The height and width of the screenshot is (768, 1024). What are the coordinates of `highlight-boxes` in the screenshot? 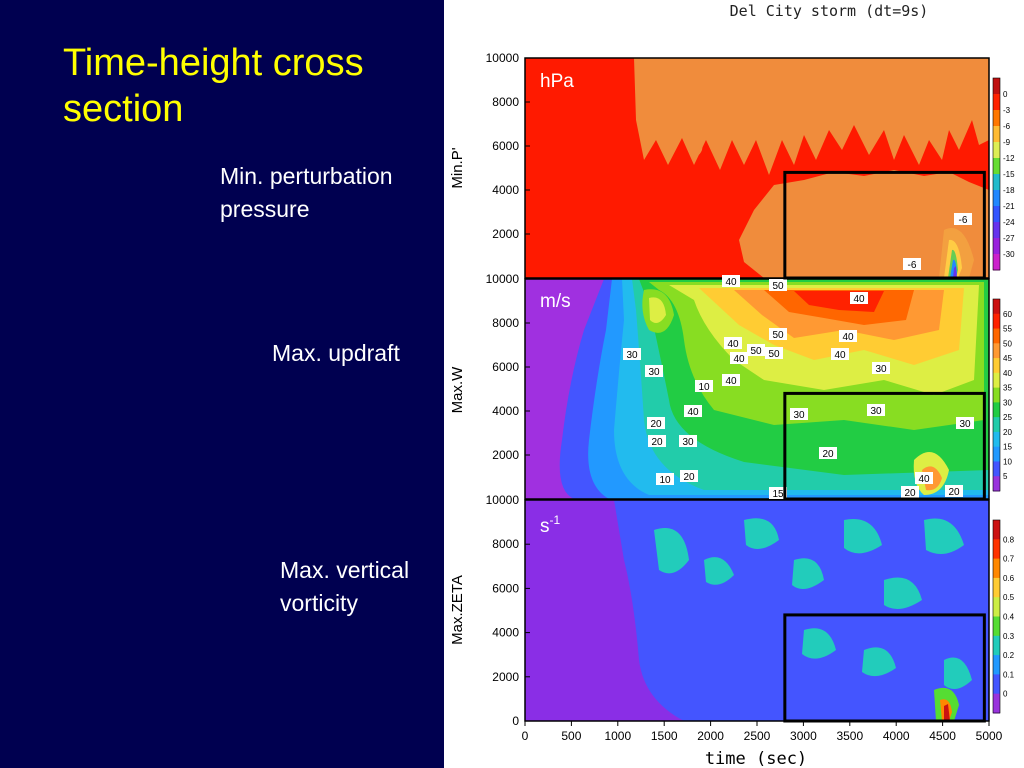 It's located at (884, 446).